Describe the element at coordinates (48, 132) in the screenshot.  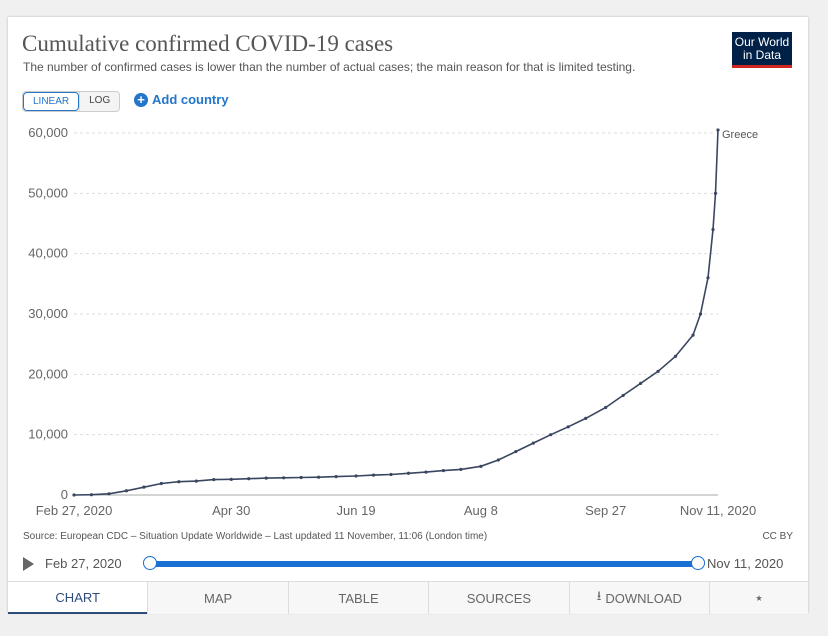
I see `y-tick-label: 60,000` at that location.